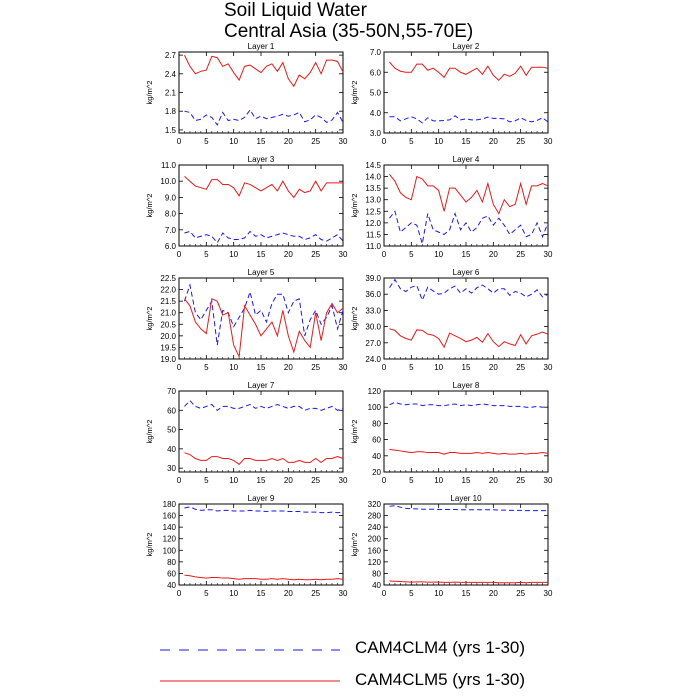  Describe the element at coordinates (349, 31) in the screenshot. I see `figure-title-line-2: Central Asia (35-50N,55-70E)` at that location.